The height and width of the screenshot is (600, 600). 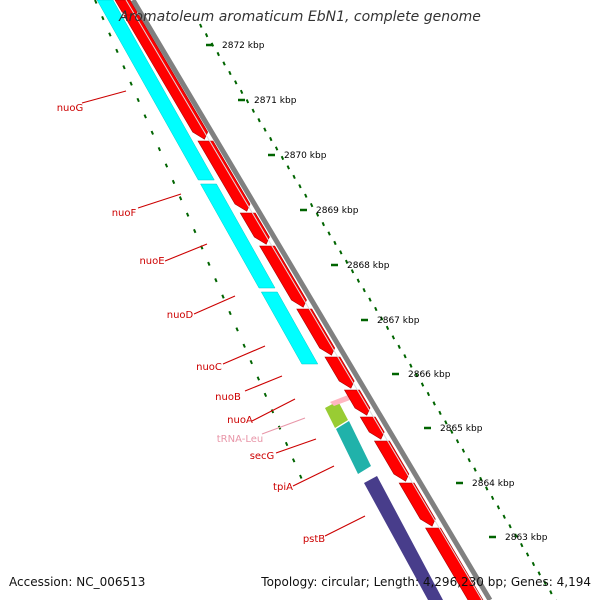 I want to click on gene-label: nuoG, so click(x=70, y=108).